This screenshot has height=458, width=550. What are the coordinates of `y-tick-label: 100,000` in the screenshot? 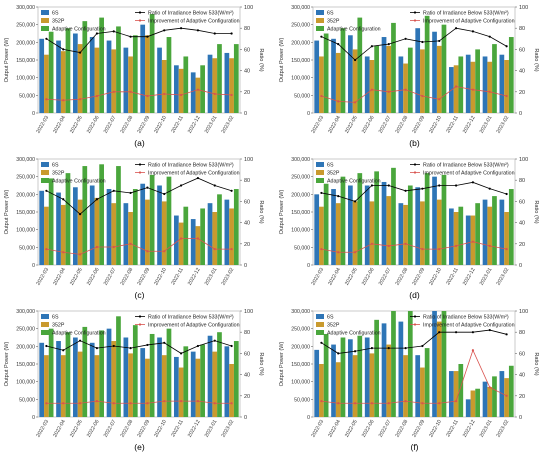 It's located at (25, 79).